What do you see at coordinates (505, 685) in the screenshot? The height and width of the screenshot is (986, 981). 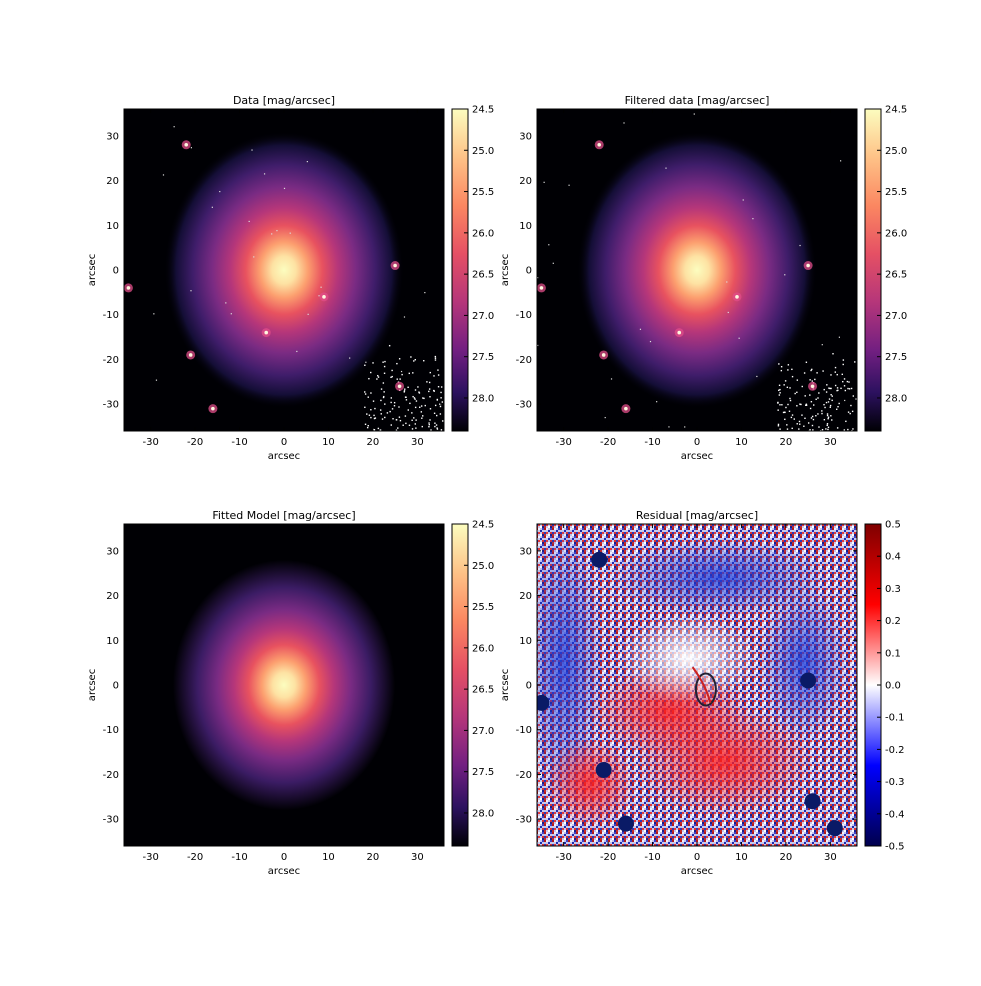 I see `y-axis-label: arcsec` at bounding box center [505, 685].